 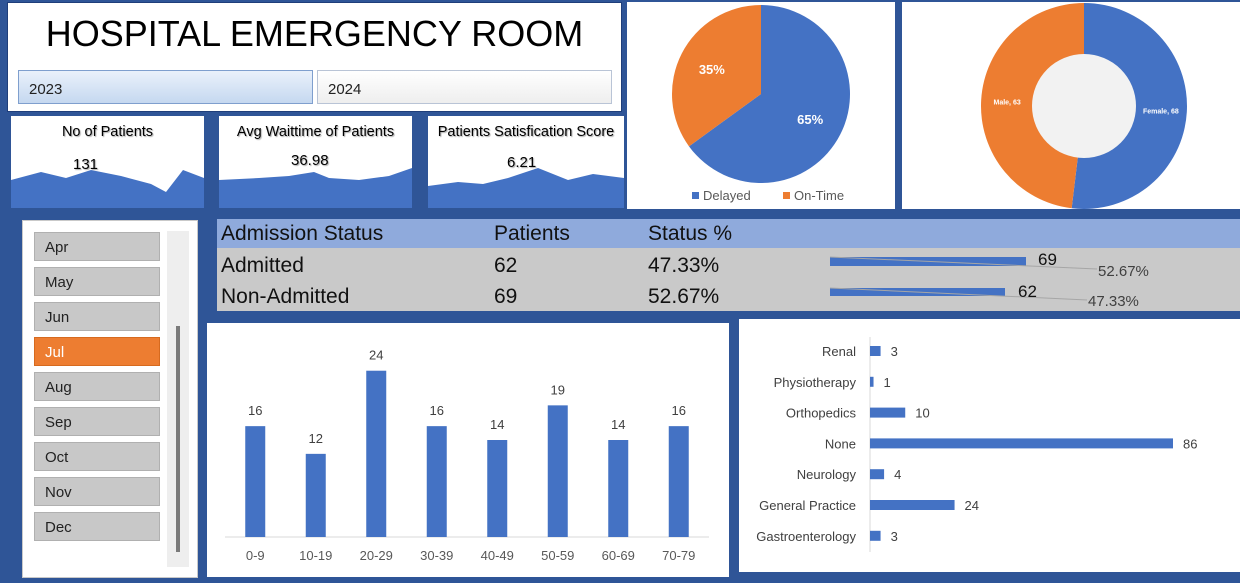 I want to click on row-percent: 47.33%, so click(x=684, y=265).